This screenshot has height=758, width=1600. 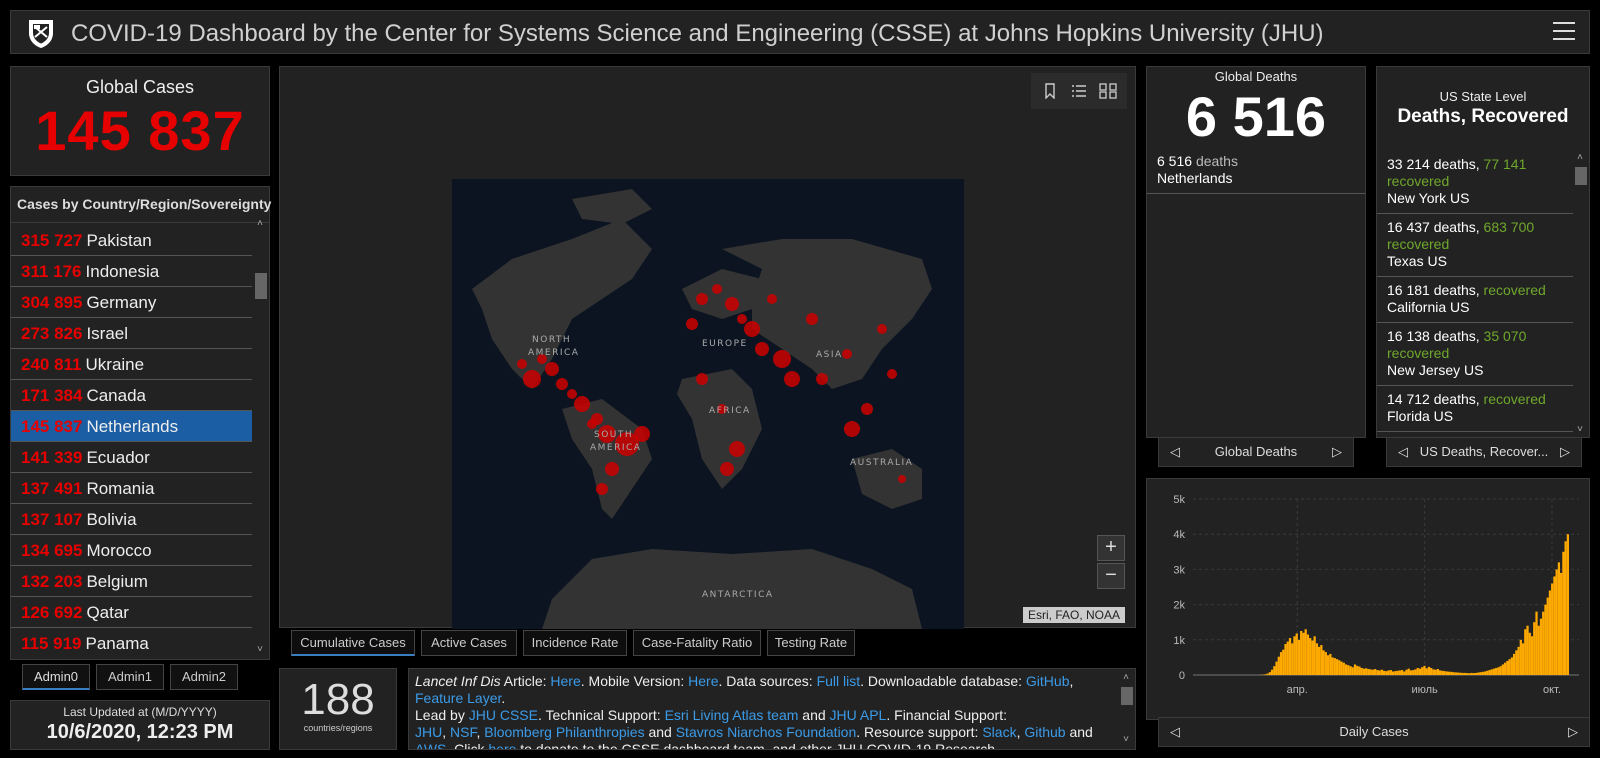 I want to click on tab-admin1: Admin1, so click(x=130, y=677).